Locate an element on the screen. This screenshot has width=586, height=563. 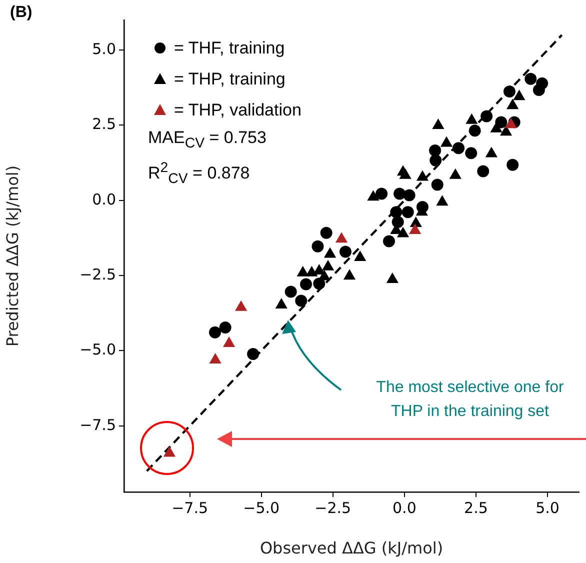
x-tick-label: −7.5 is located at coordinates (190, 507).